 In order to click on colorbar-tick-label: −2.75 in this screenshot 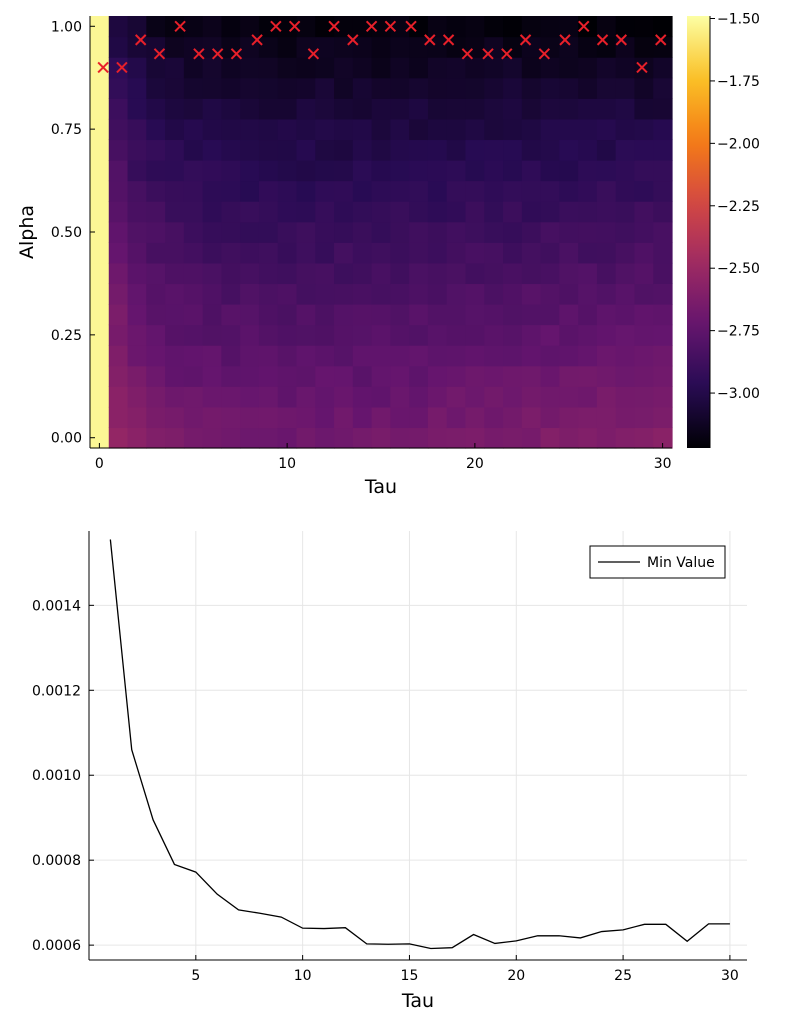, I will do `click(738, 332)`.